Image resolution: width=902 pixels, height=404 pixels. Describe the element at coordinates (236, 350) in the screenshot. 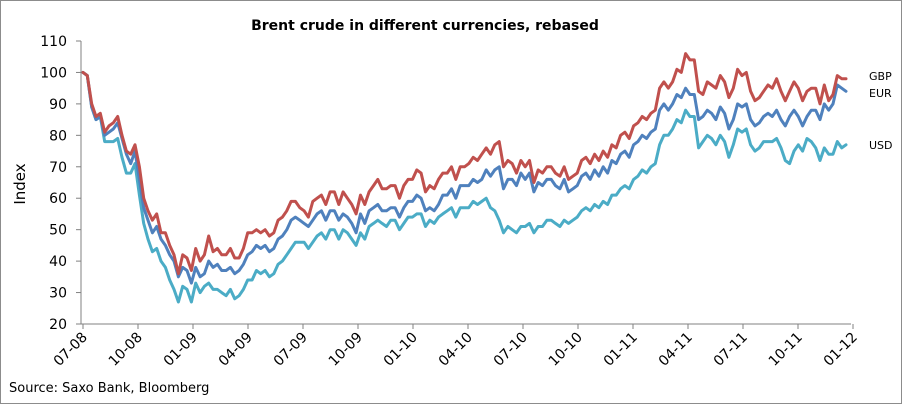

I see `x-tick-label: 04-09` at that location.